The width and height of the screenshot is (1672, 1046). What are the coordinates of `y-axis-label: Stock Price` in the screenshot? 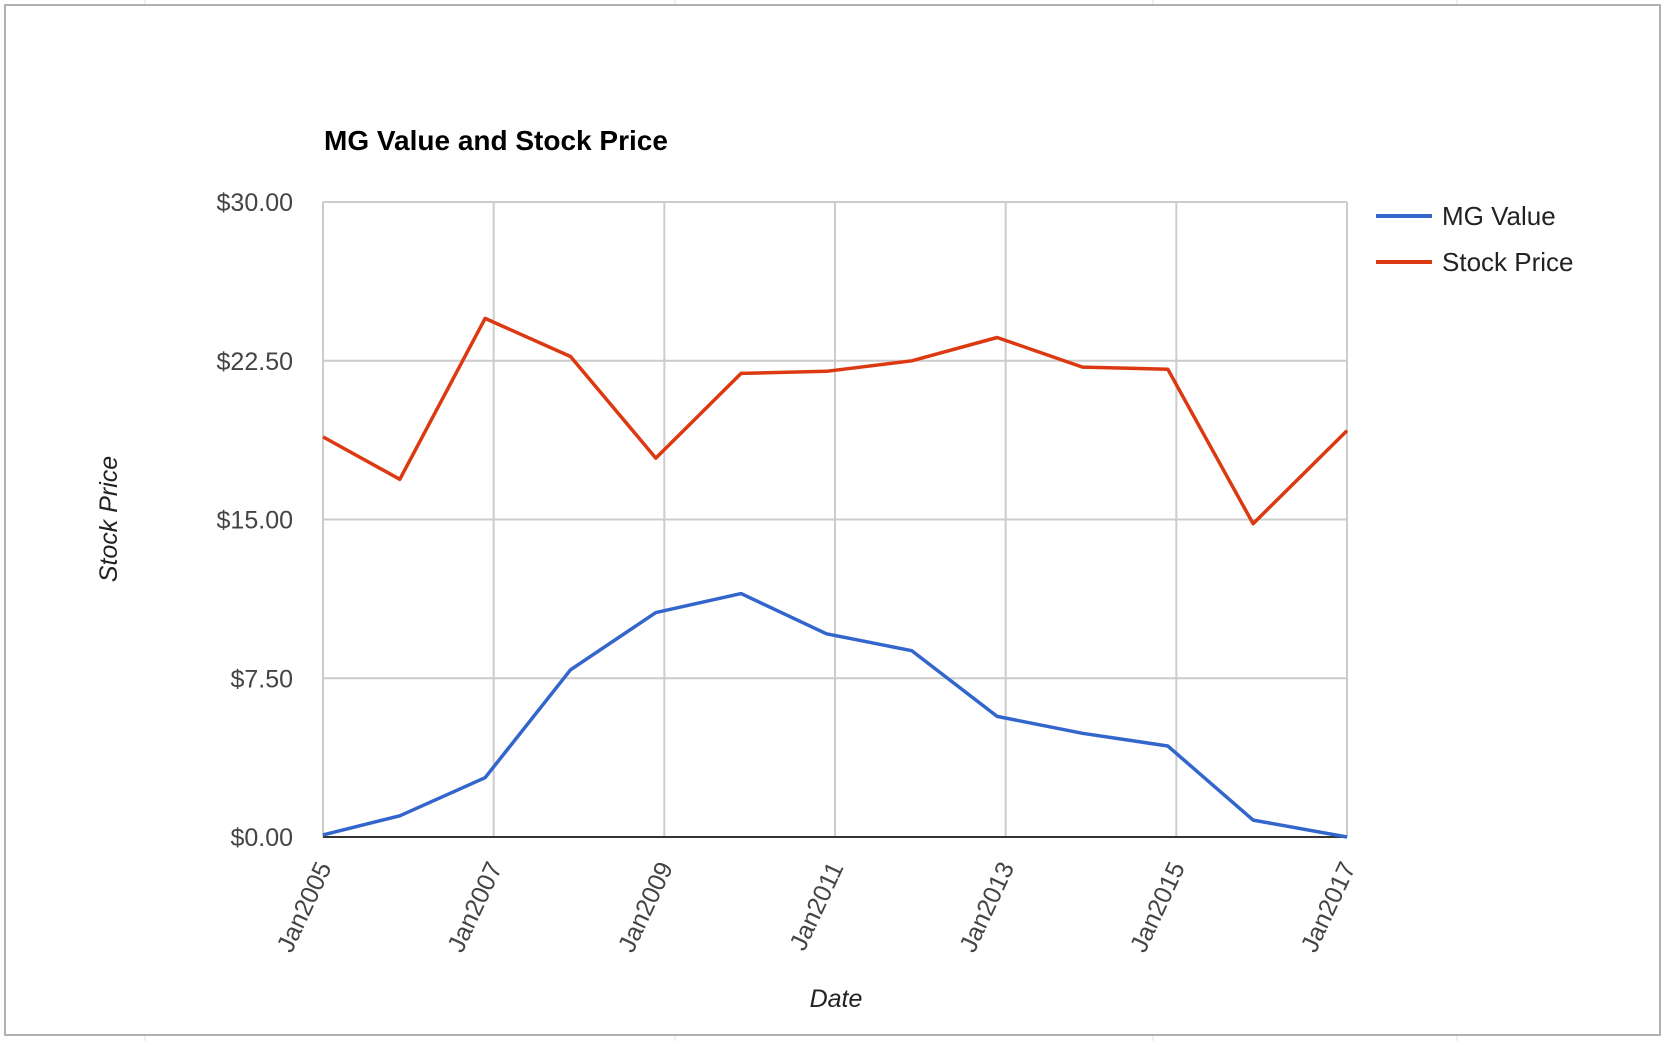 It's located at (109, 519).